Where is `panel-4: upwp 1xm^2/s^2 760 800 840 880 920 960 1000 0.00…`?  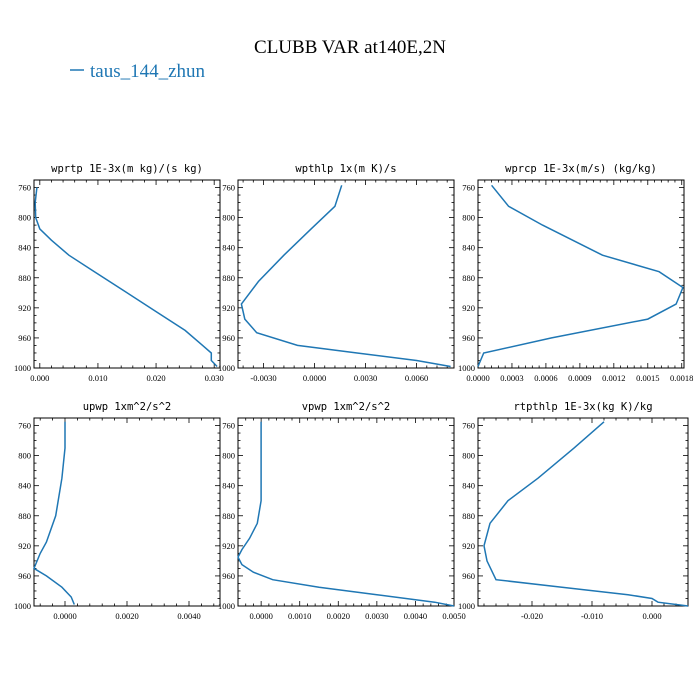
panel-4: upwp 1xm^2/s^2 760 800 840 880 920 960 1000 0.00… is located at coordinates (117, 511).